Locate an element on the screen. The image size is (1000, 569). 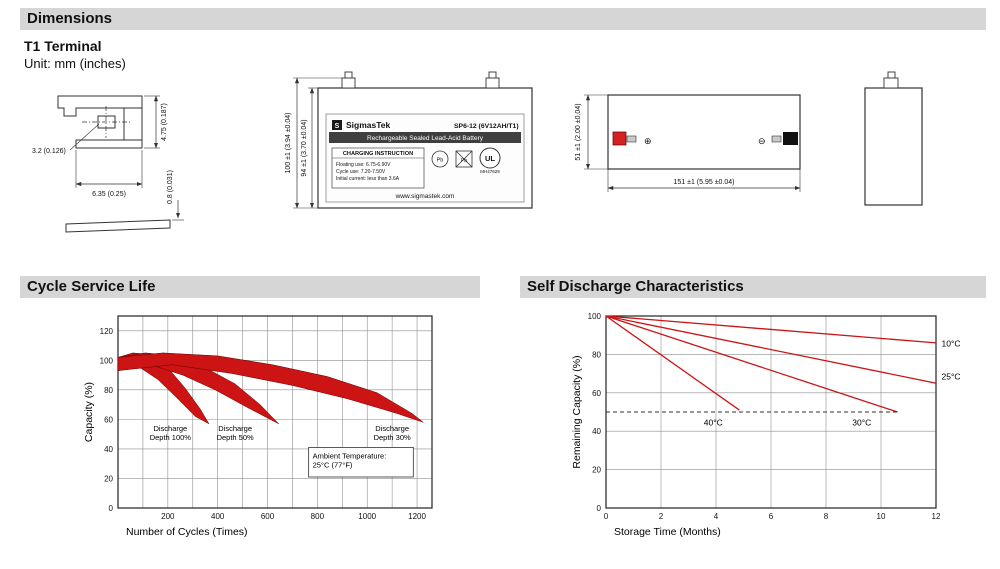
dim-terminal-slot-label: 3.2 (0.126) is located at coordinates (49, 151).